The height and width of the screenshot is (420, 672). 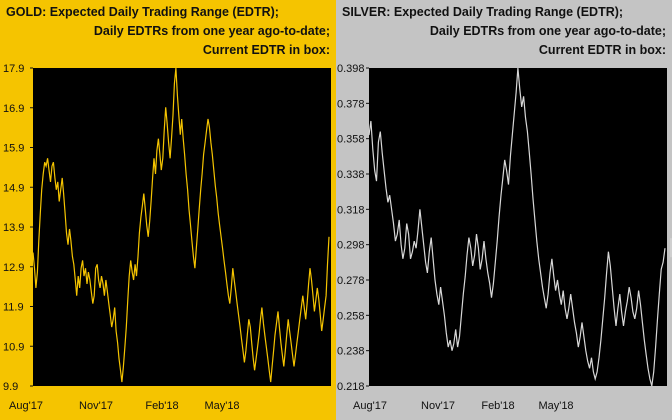 What do you see at coordinates (211, 31) in the screenshot?
I see `gold-title-line-2: Daily EDTRs from one year ago-to-date;` at bounding box center [211, 31].